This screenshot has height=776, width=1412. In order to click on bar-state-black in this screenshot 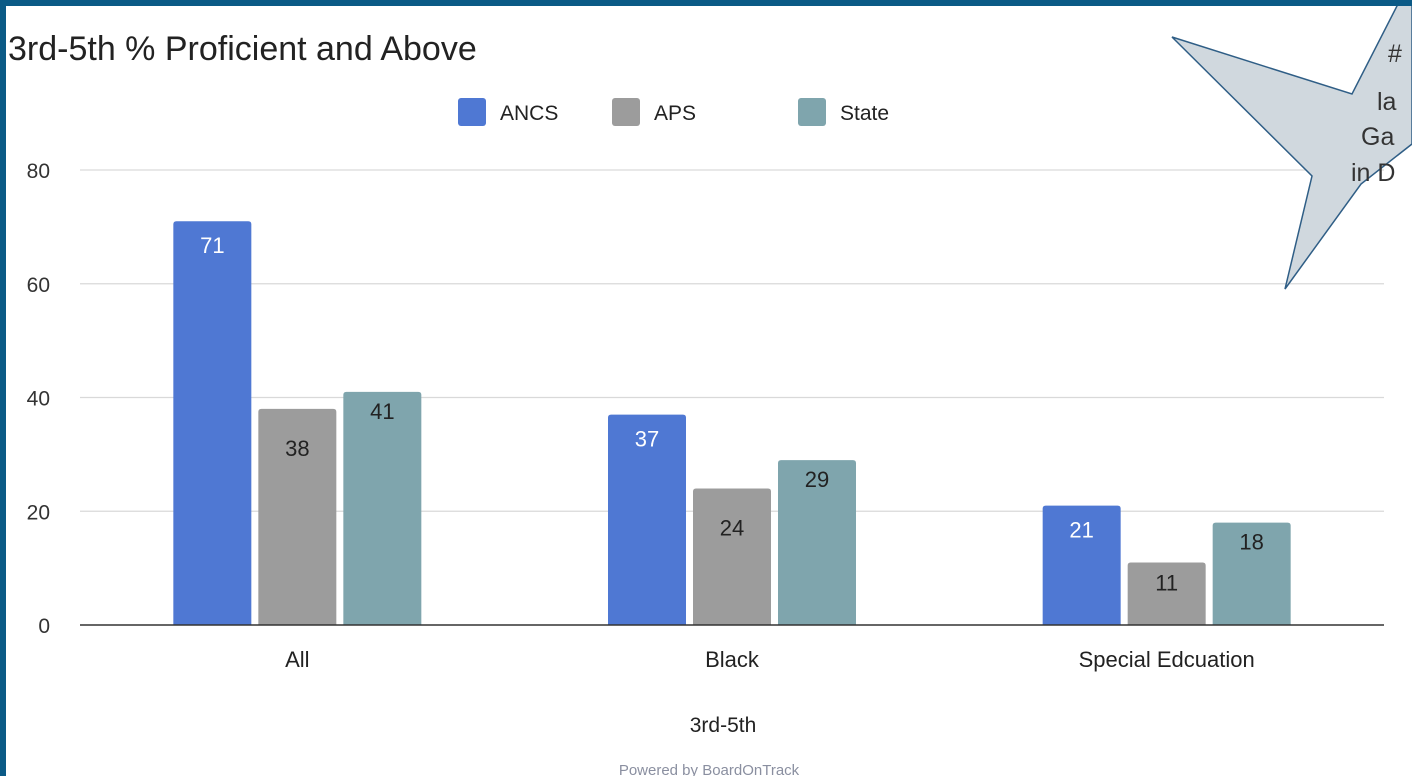, I will do `click(817, 542)`.